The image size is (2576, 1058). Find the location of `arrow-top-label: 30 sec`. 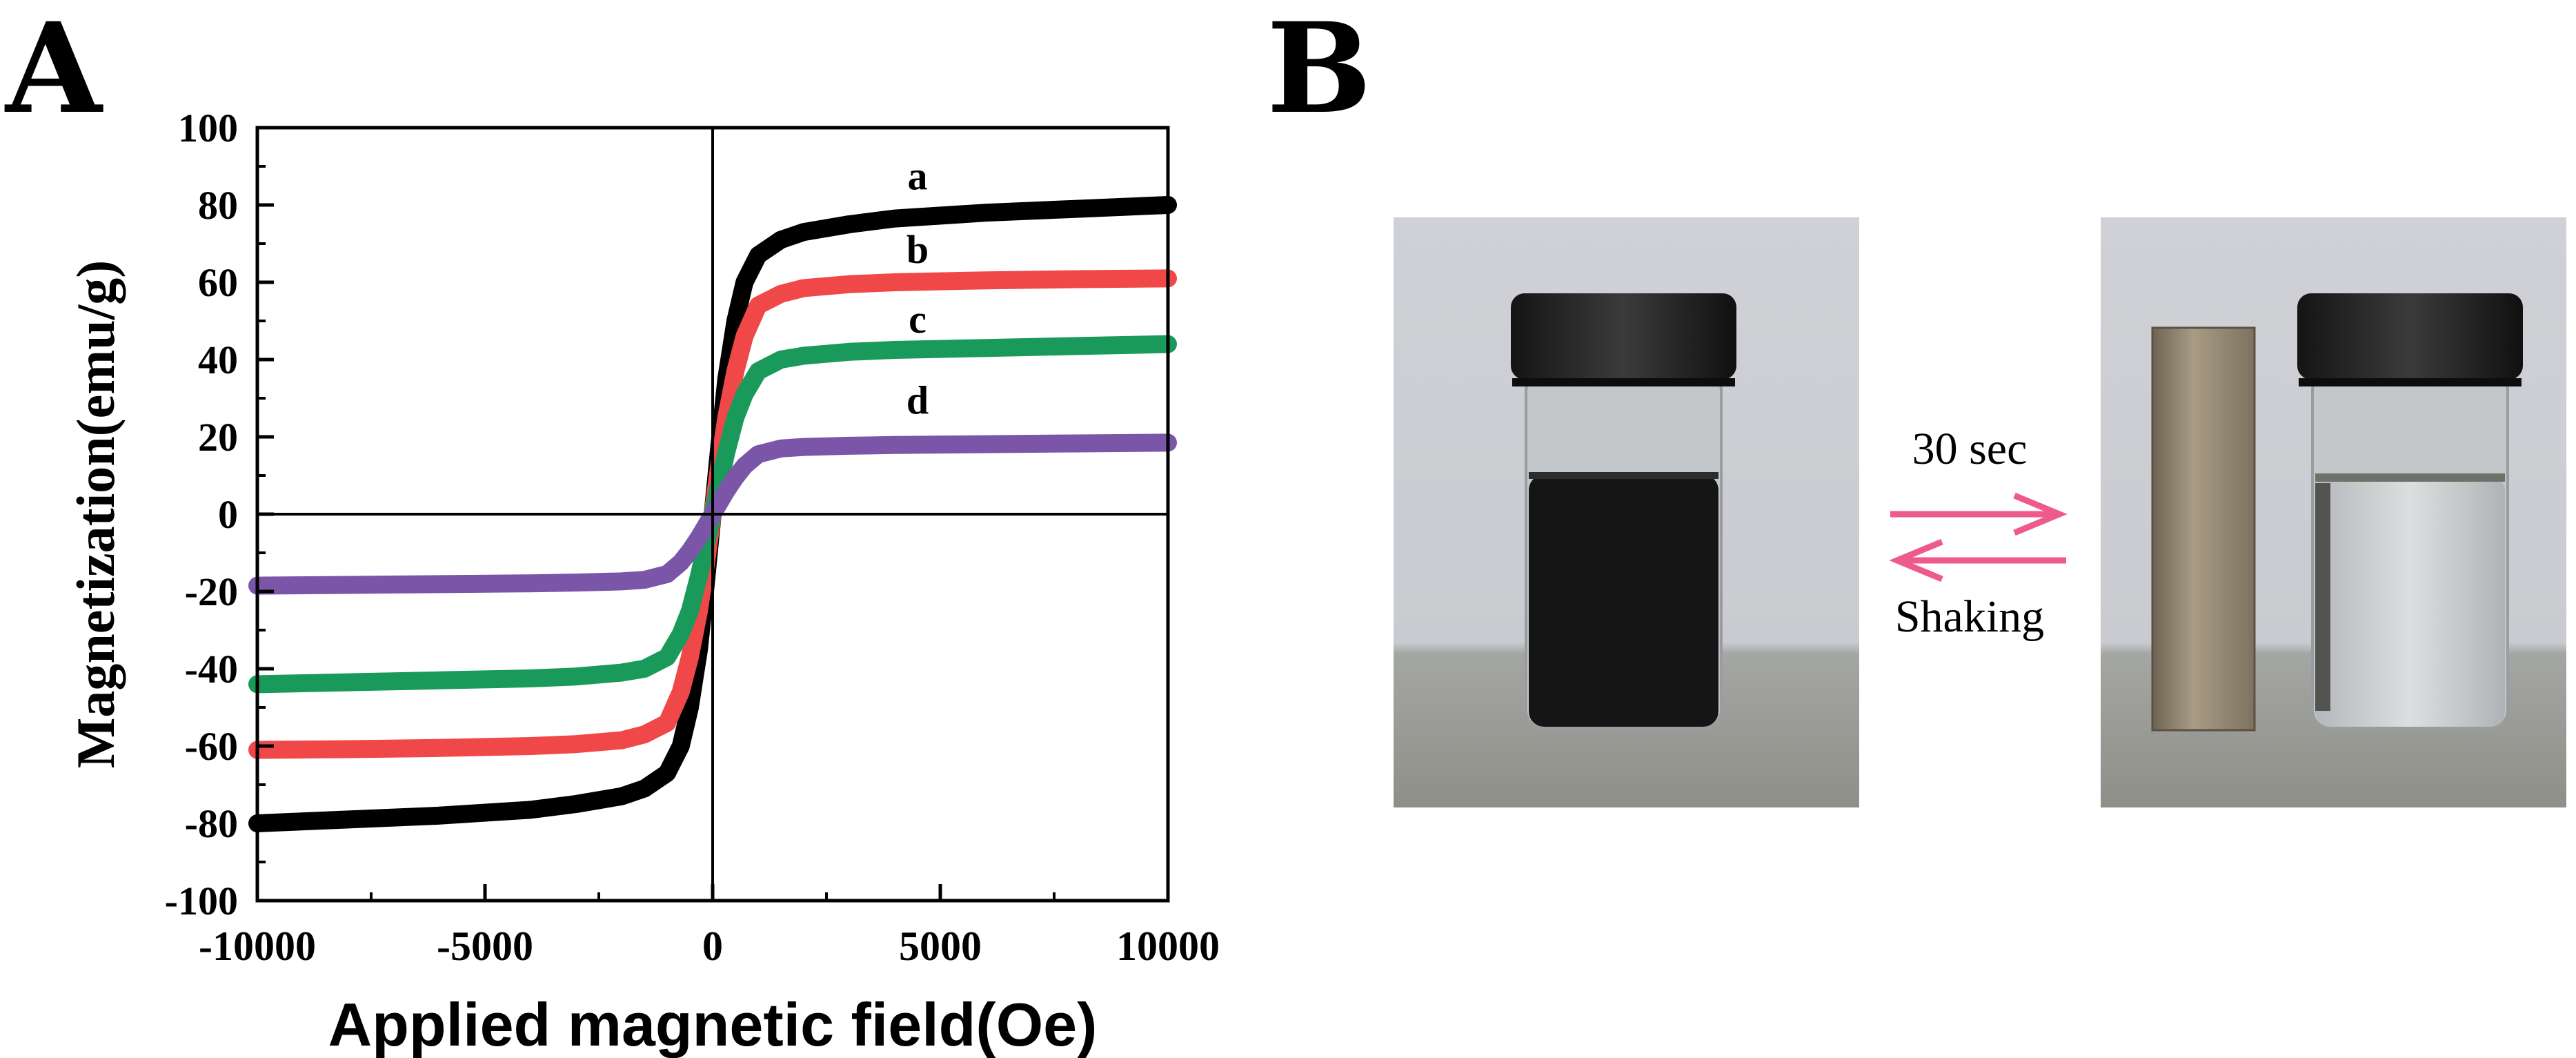

arrow-top-label: 30 sec is located at coordinates (1970, 449).